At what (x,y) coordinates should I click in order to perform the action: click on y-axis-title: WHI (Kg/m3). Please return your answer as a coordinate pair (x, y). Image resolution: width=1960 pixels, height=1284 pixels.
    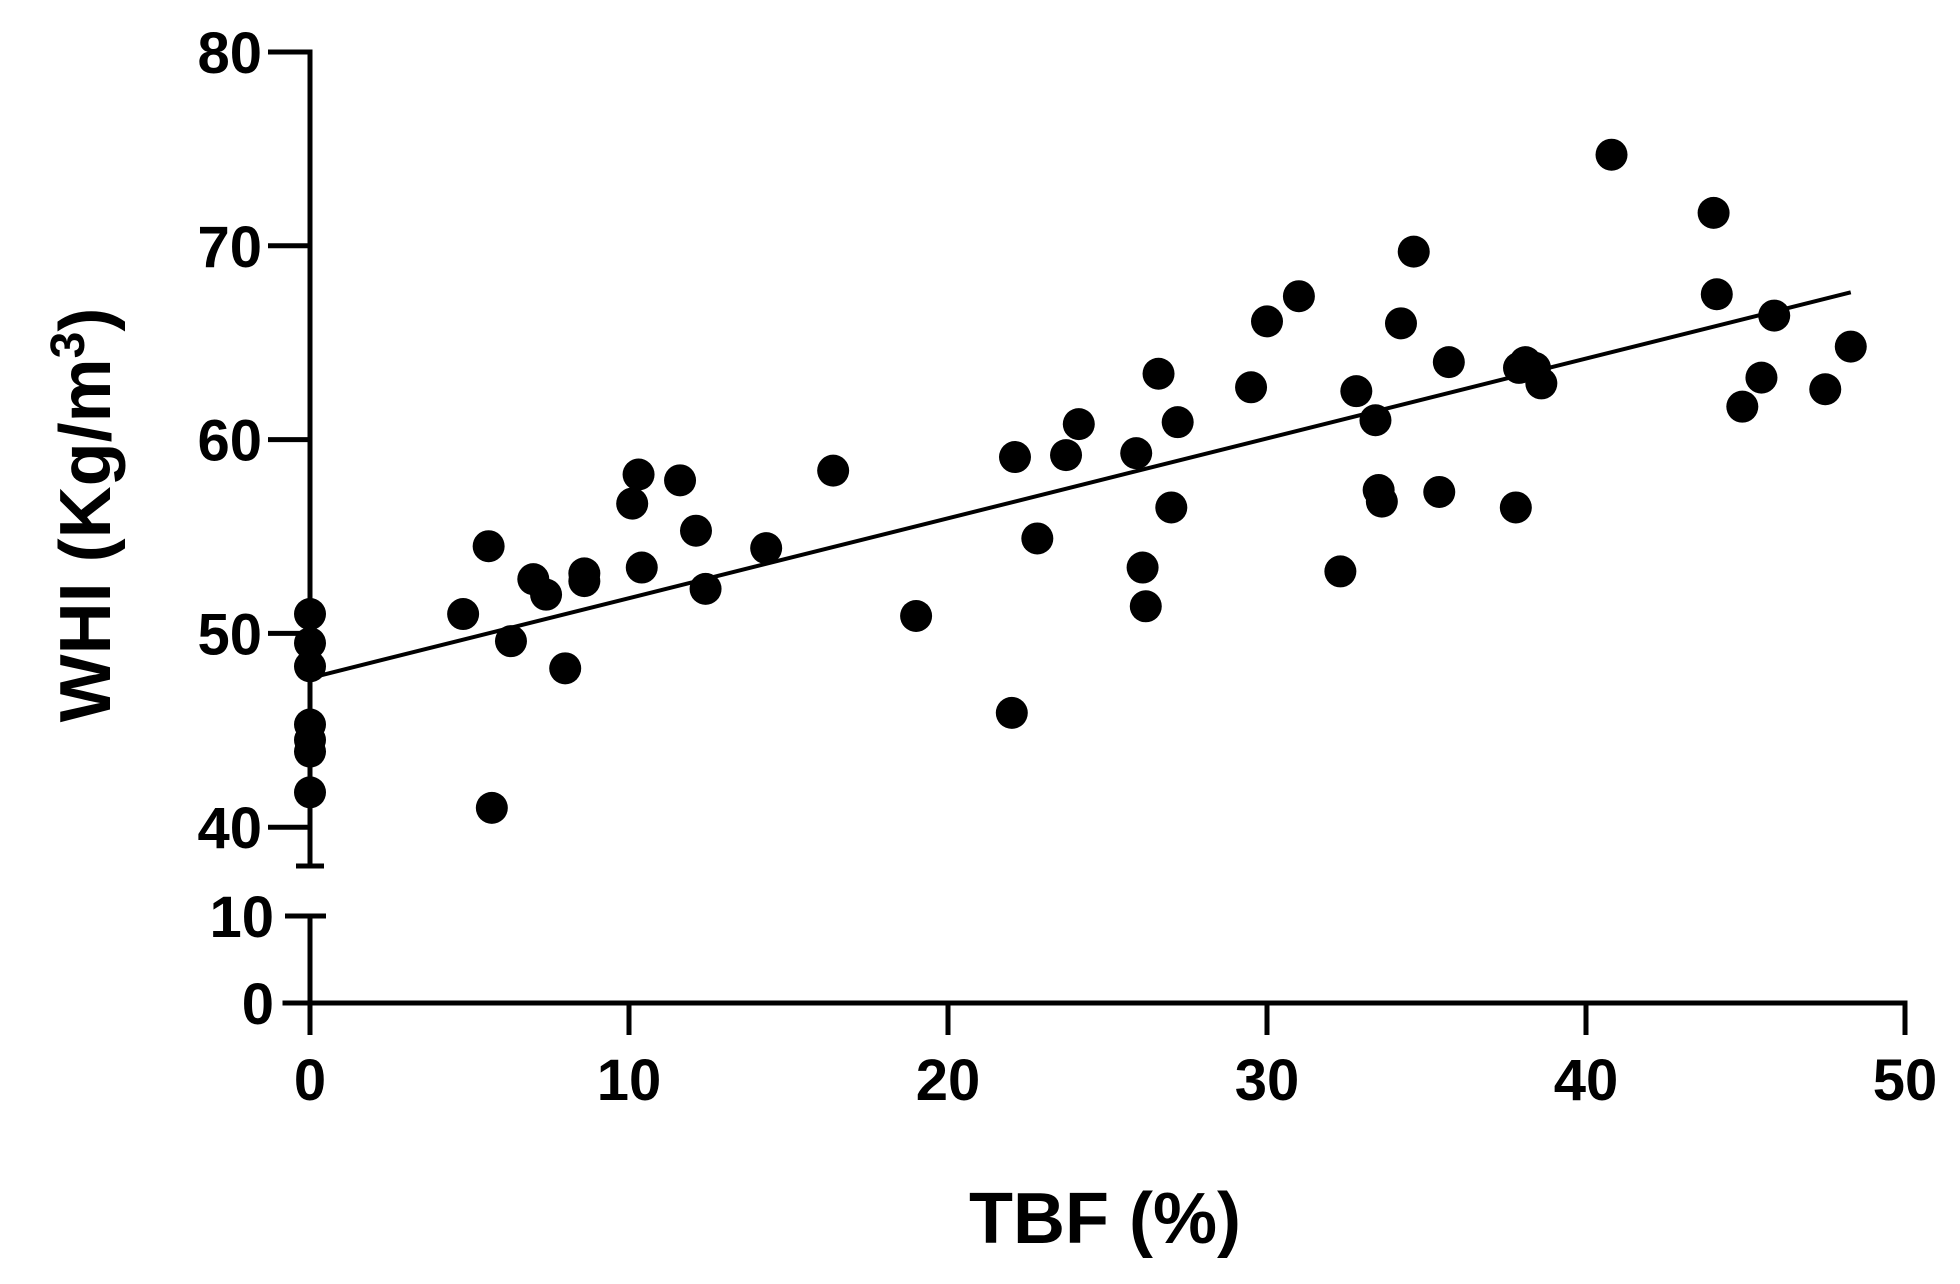
    Looking at the image, I should click on (84, 515).